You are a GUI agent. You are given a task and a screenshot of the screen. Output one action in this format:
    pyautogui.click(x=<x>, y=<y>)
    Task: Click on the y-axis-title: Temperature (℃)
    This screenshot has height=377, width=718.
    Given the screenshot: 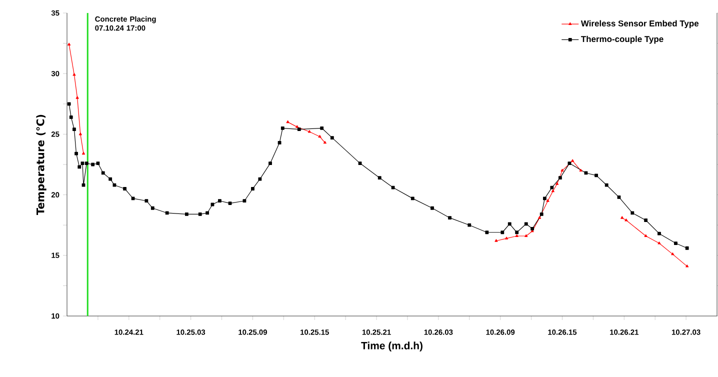 What is the action you would take?
    pyautogui.click(x=41, y=165)
    